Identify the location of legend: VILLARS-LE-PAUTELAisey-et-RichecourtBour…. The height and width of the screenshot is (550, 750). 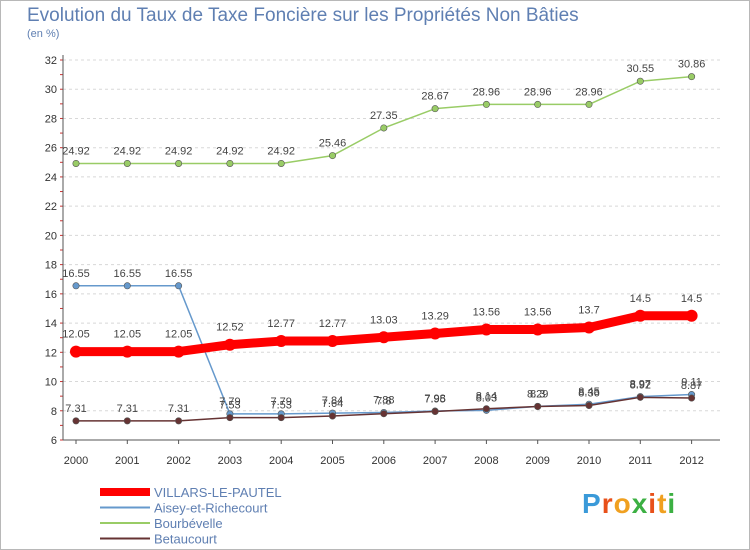
(191, 516).